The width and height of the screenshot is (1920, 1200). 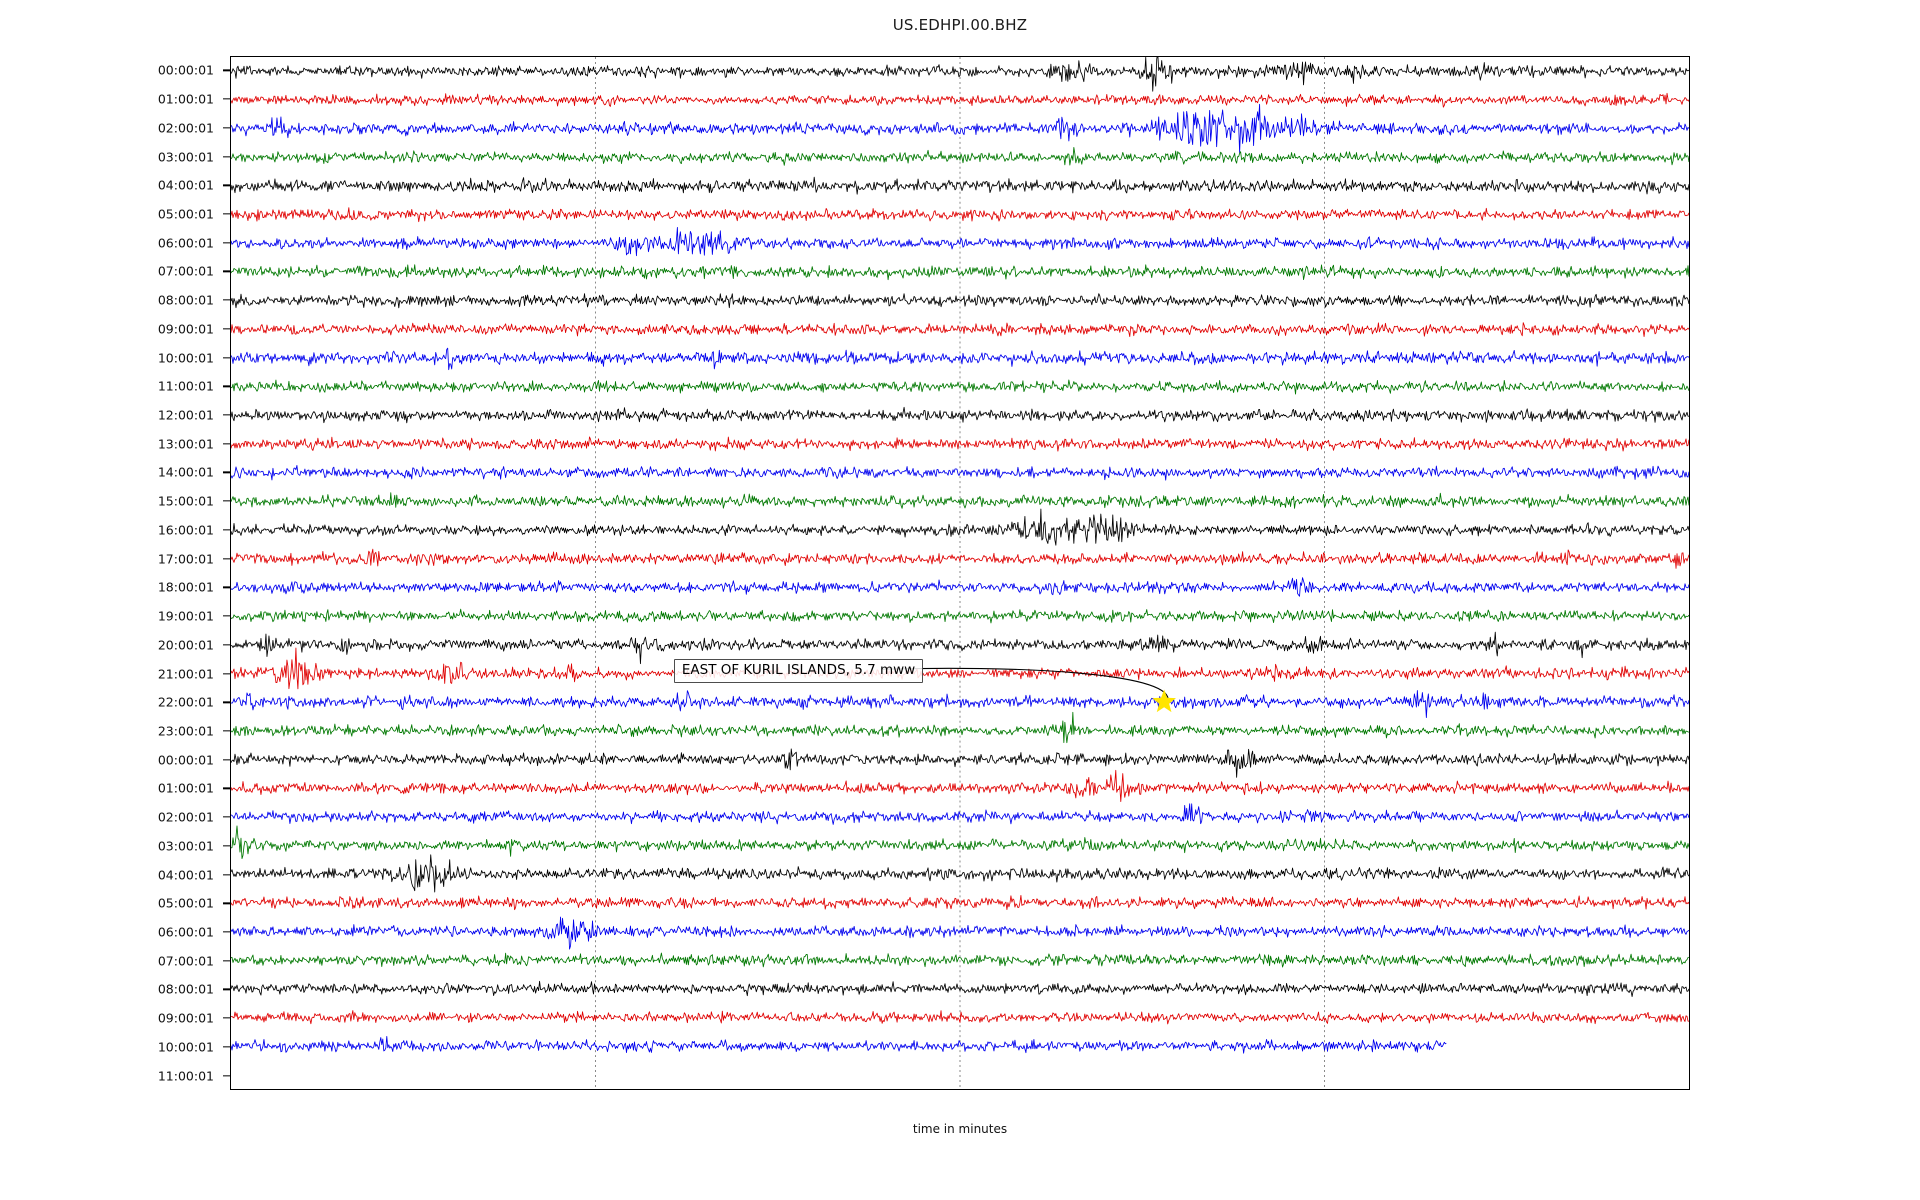 What do you see at coordinates (960, 1129) in the screenshot?
I see `x-axis-title: time in minutes` at bounding box center [960, 1129].